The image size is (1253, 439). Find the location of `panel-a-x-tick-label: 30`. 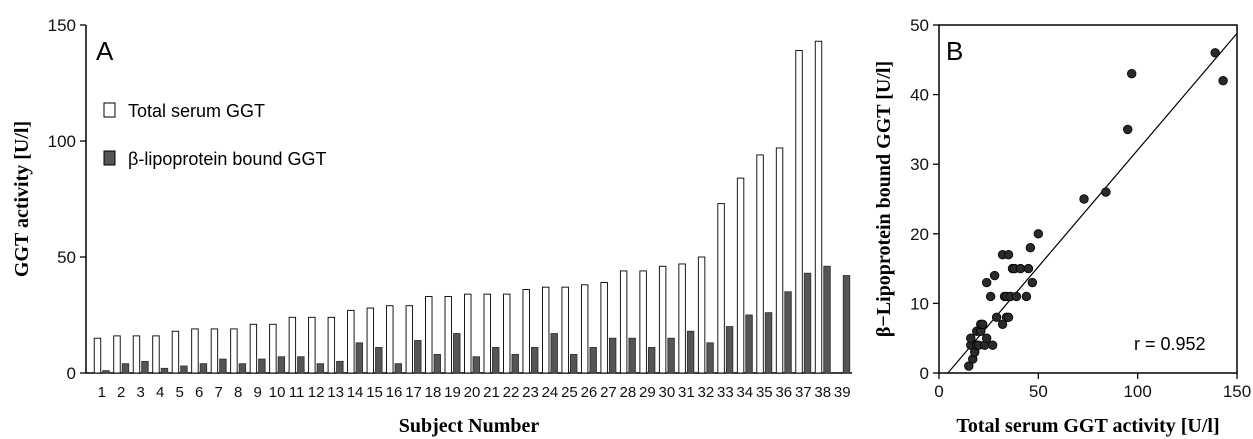

panel-a-x-tick-label: 30 is located at coordinates (667, 392).